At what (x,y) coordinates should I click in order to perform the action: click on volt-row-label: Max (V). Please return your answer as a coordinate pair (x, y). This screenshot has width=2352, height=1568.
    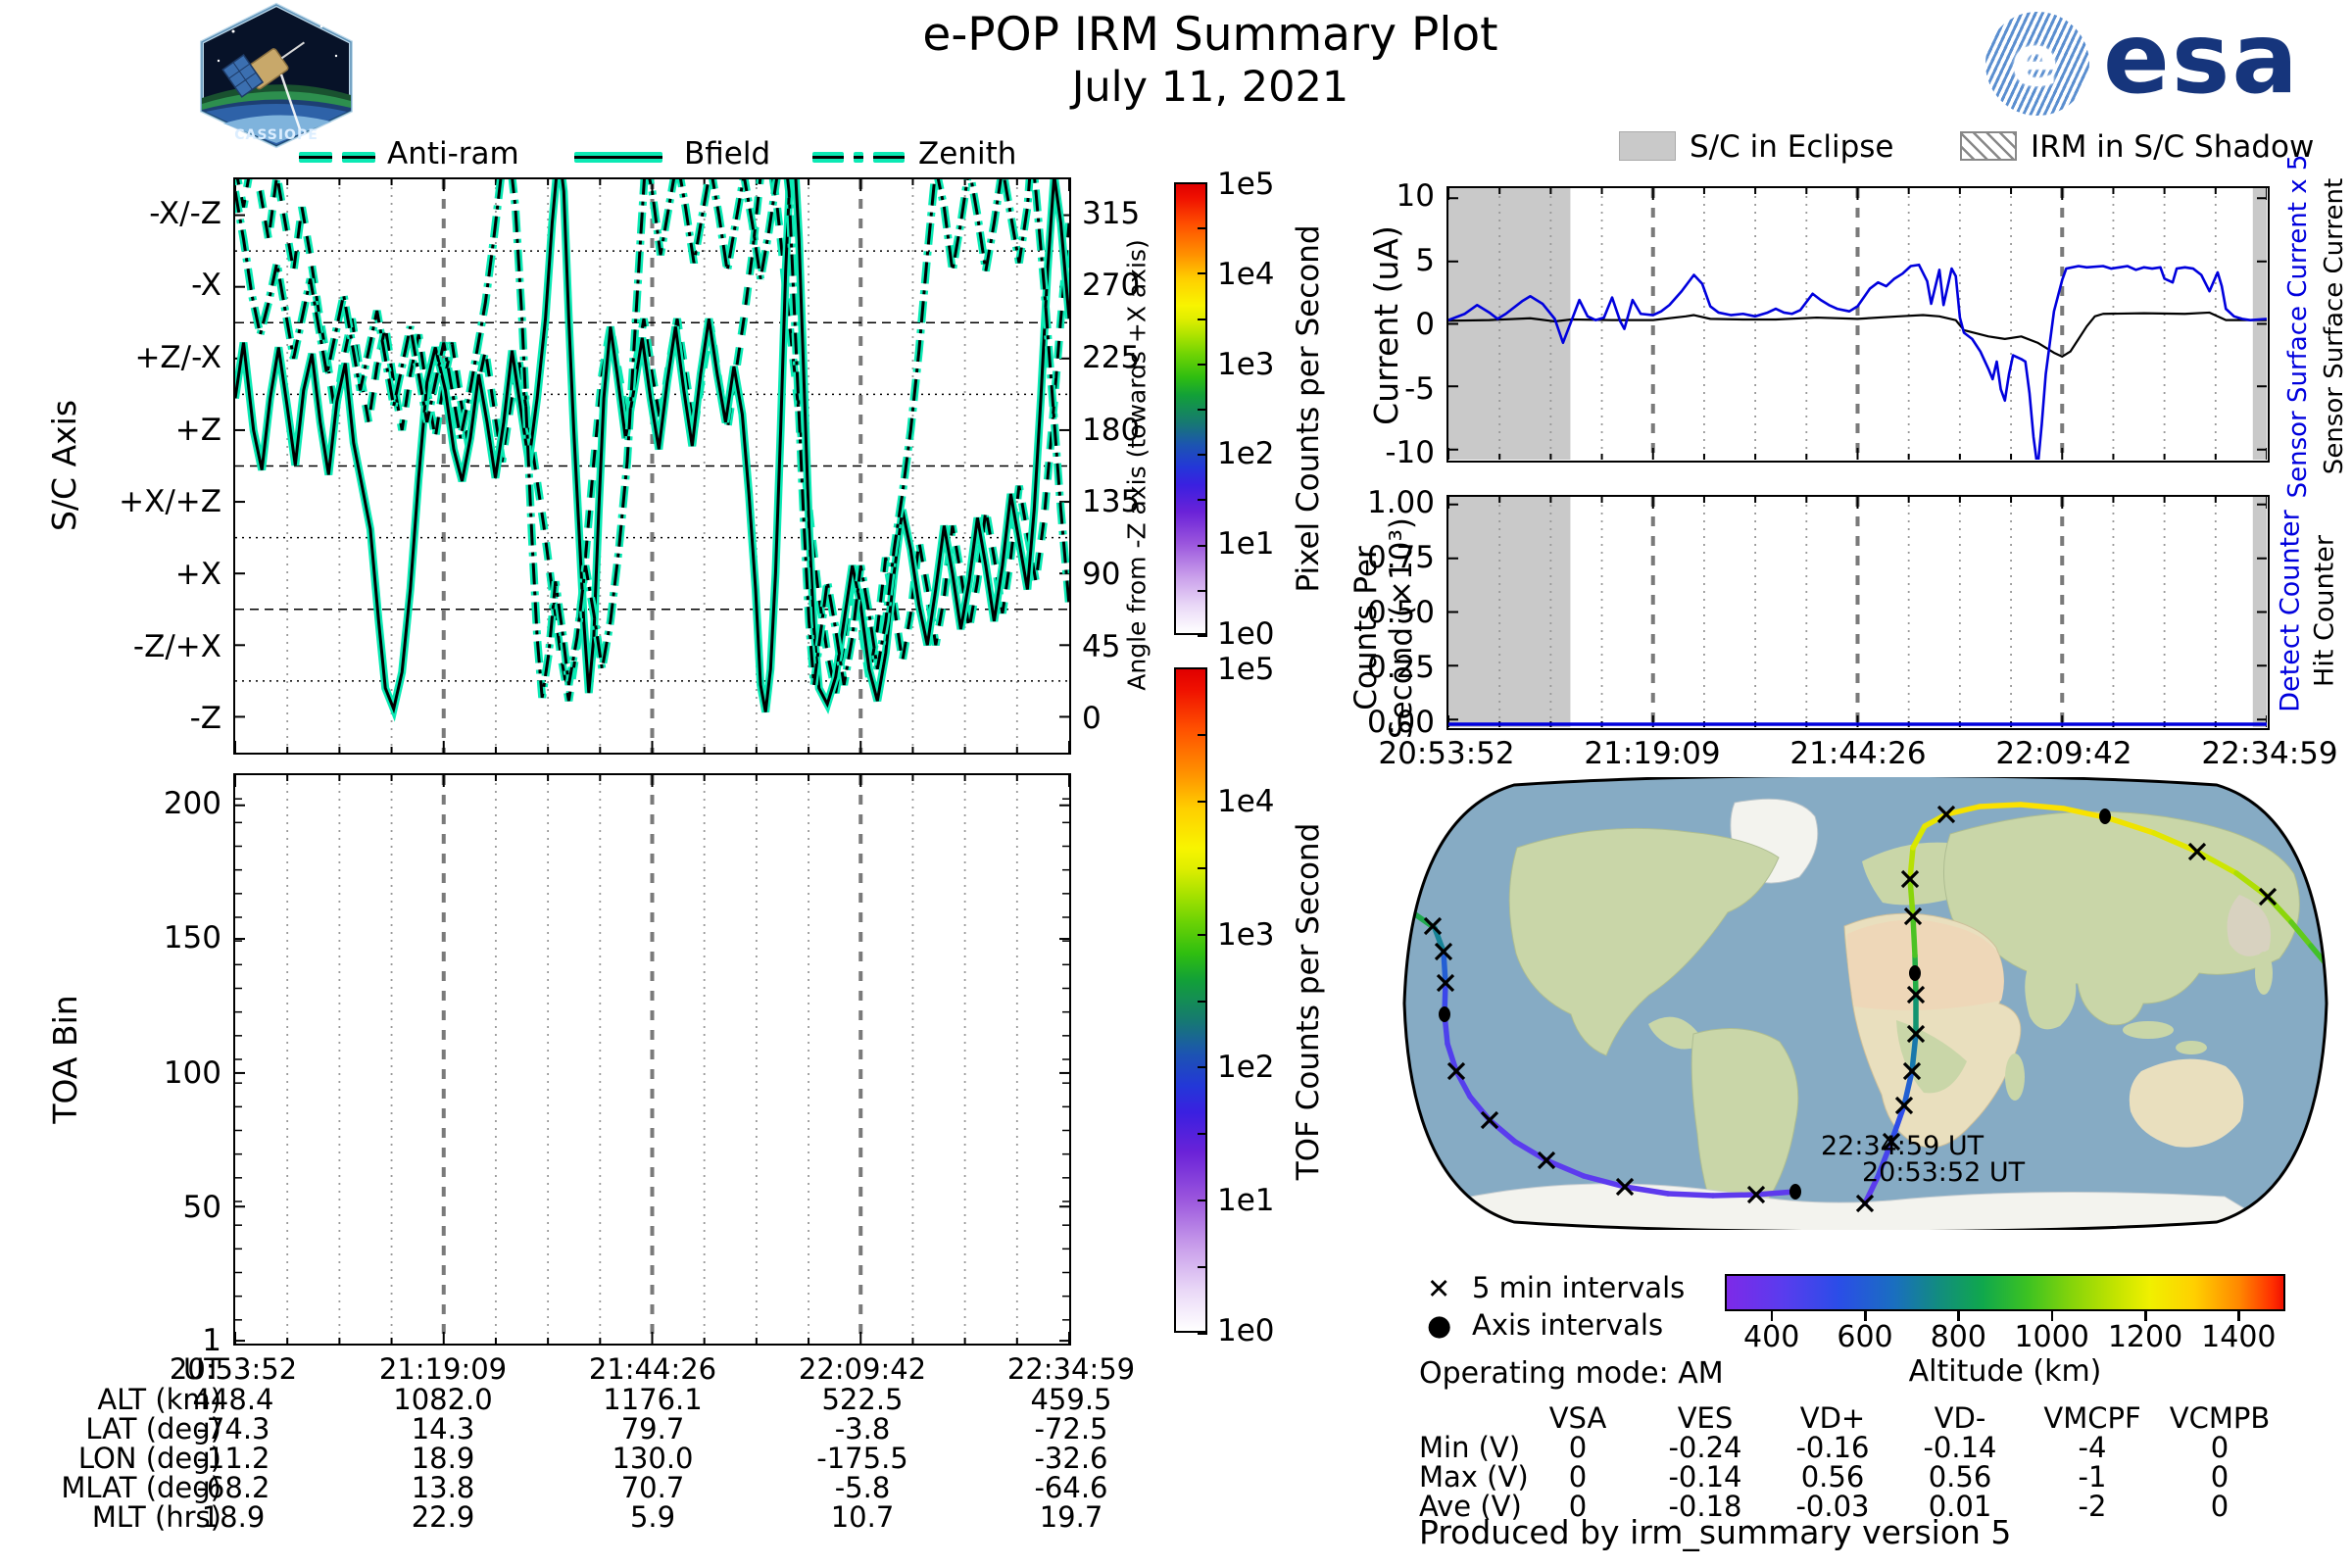
    Looking at the image, I should click on (1474, 1477).